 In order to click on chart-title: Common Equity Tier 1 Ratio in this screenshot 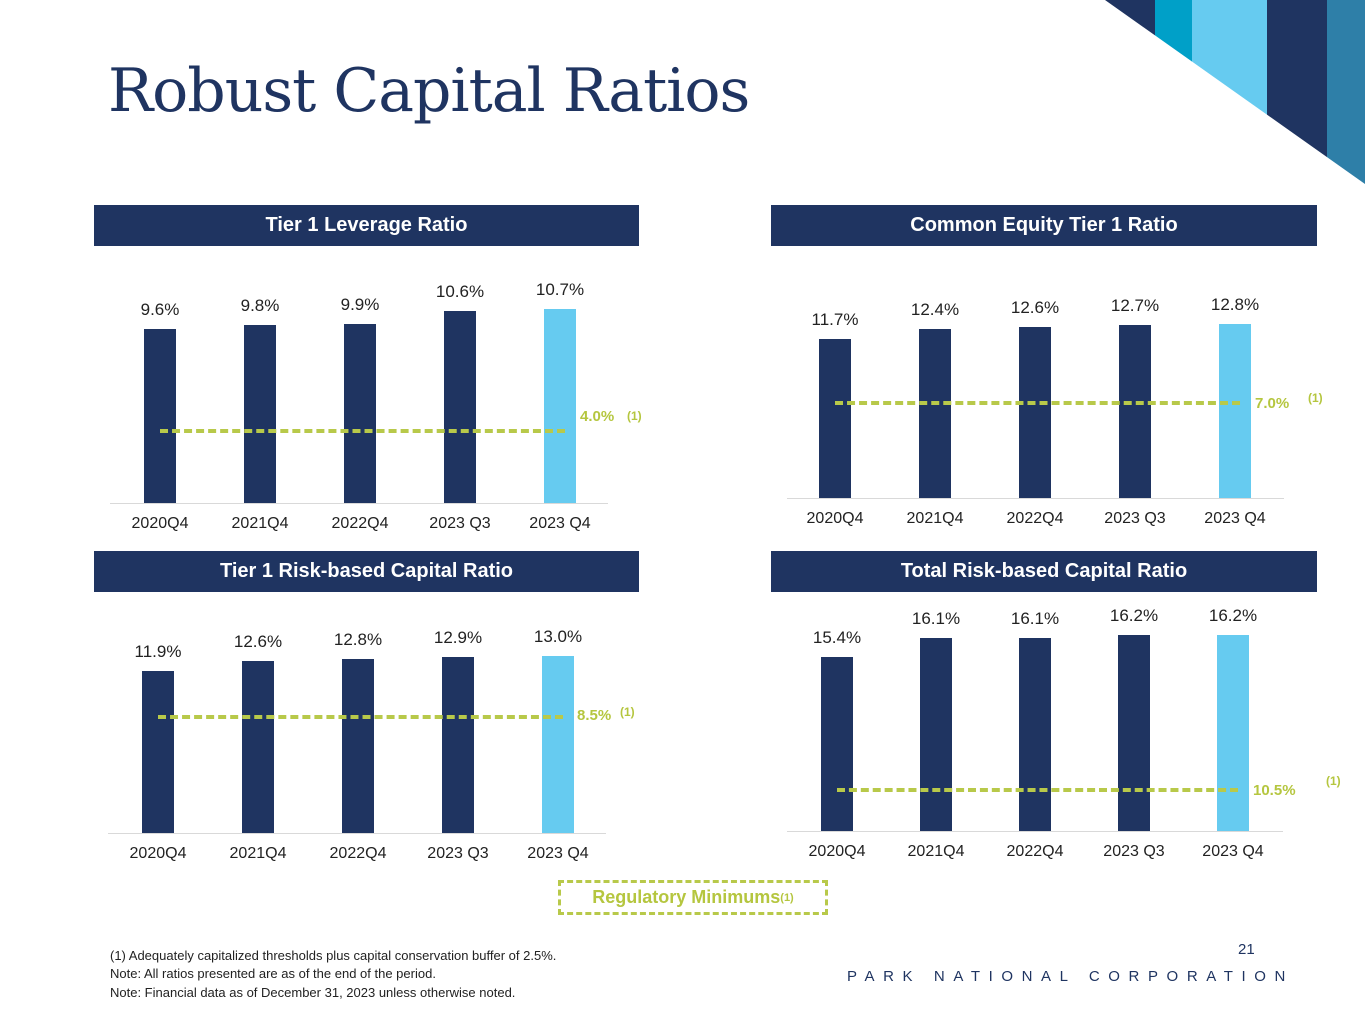, I will do `click(1044, 225)`.